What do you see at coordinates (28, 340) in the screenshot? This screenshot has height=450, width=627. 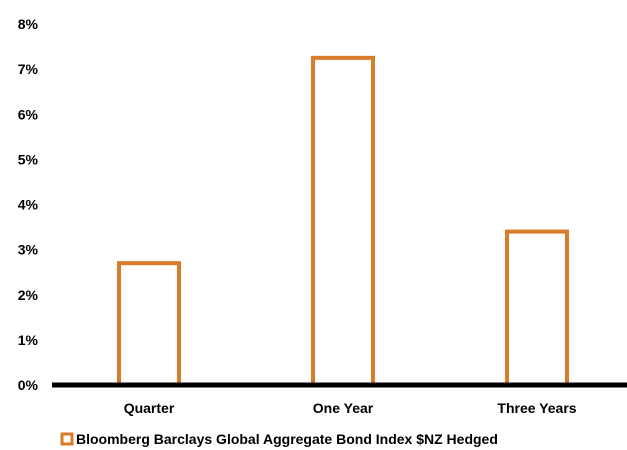 I see `y-tick-label: 1%` at bounding box center [28, 340].